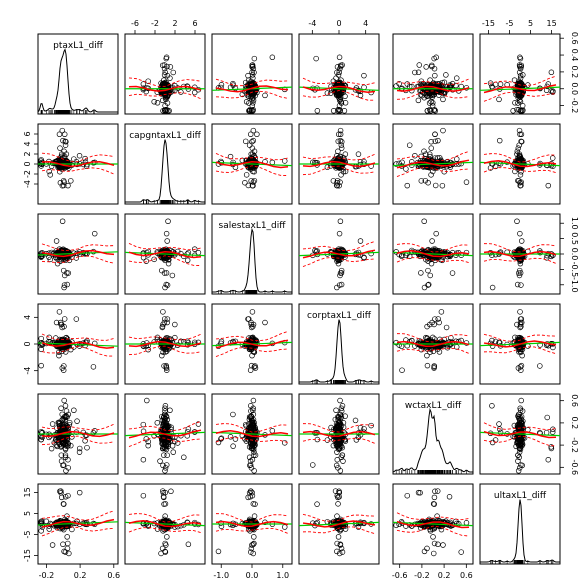 Image resolution: width=585 pixels, height=588 pixels. Describe the element at coordinates (165, 136) in the screenshot. I see `variable-label: capgntaxL1_diff` at that location.